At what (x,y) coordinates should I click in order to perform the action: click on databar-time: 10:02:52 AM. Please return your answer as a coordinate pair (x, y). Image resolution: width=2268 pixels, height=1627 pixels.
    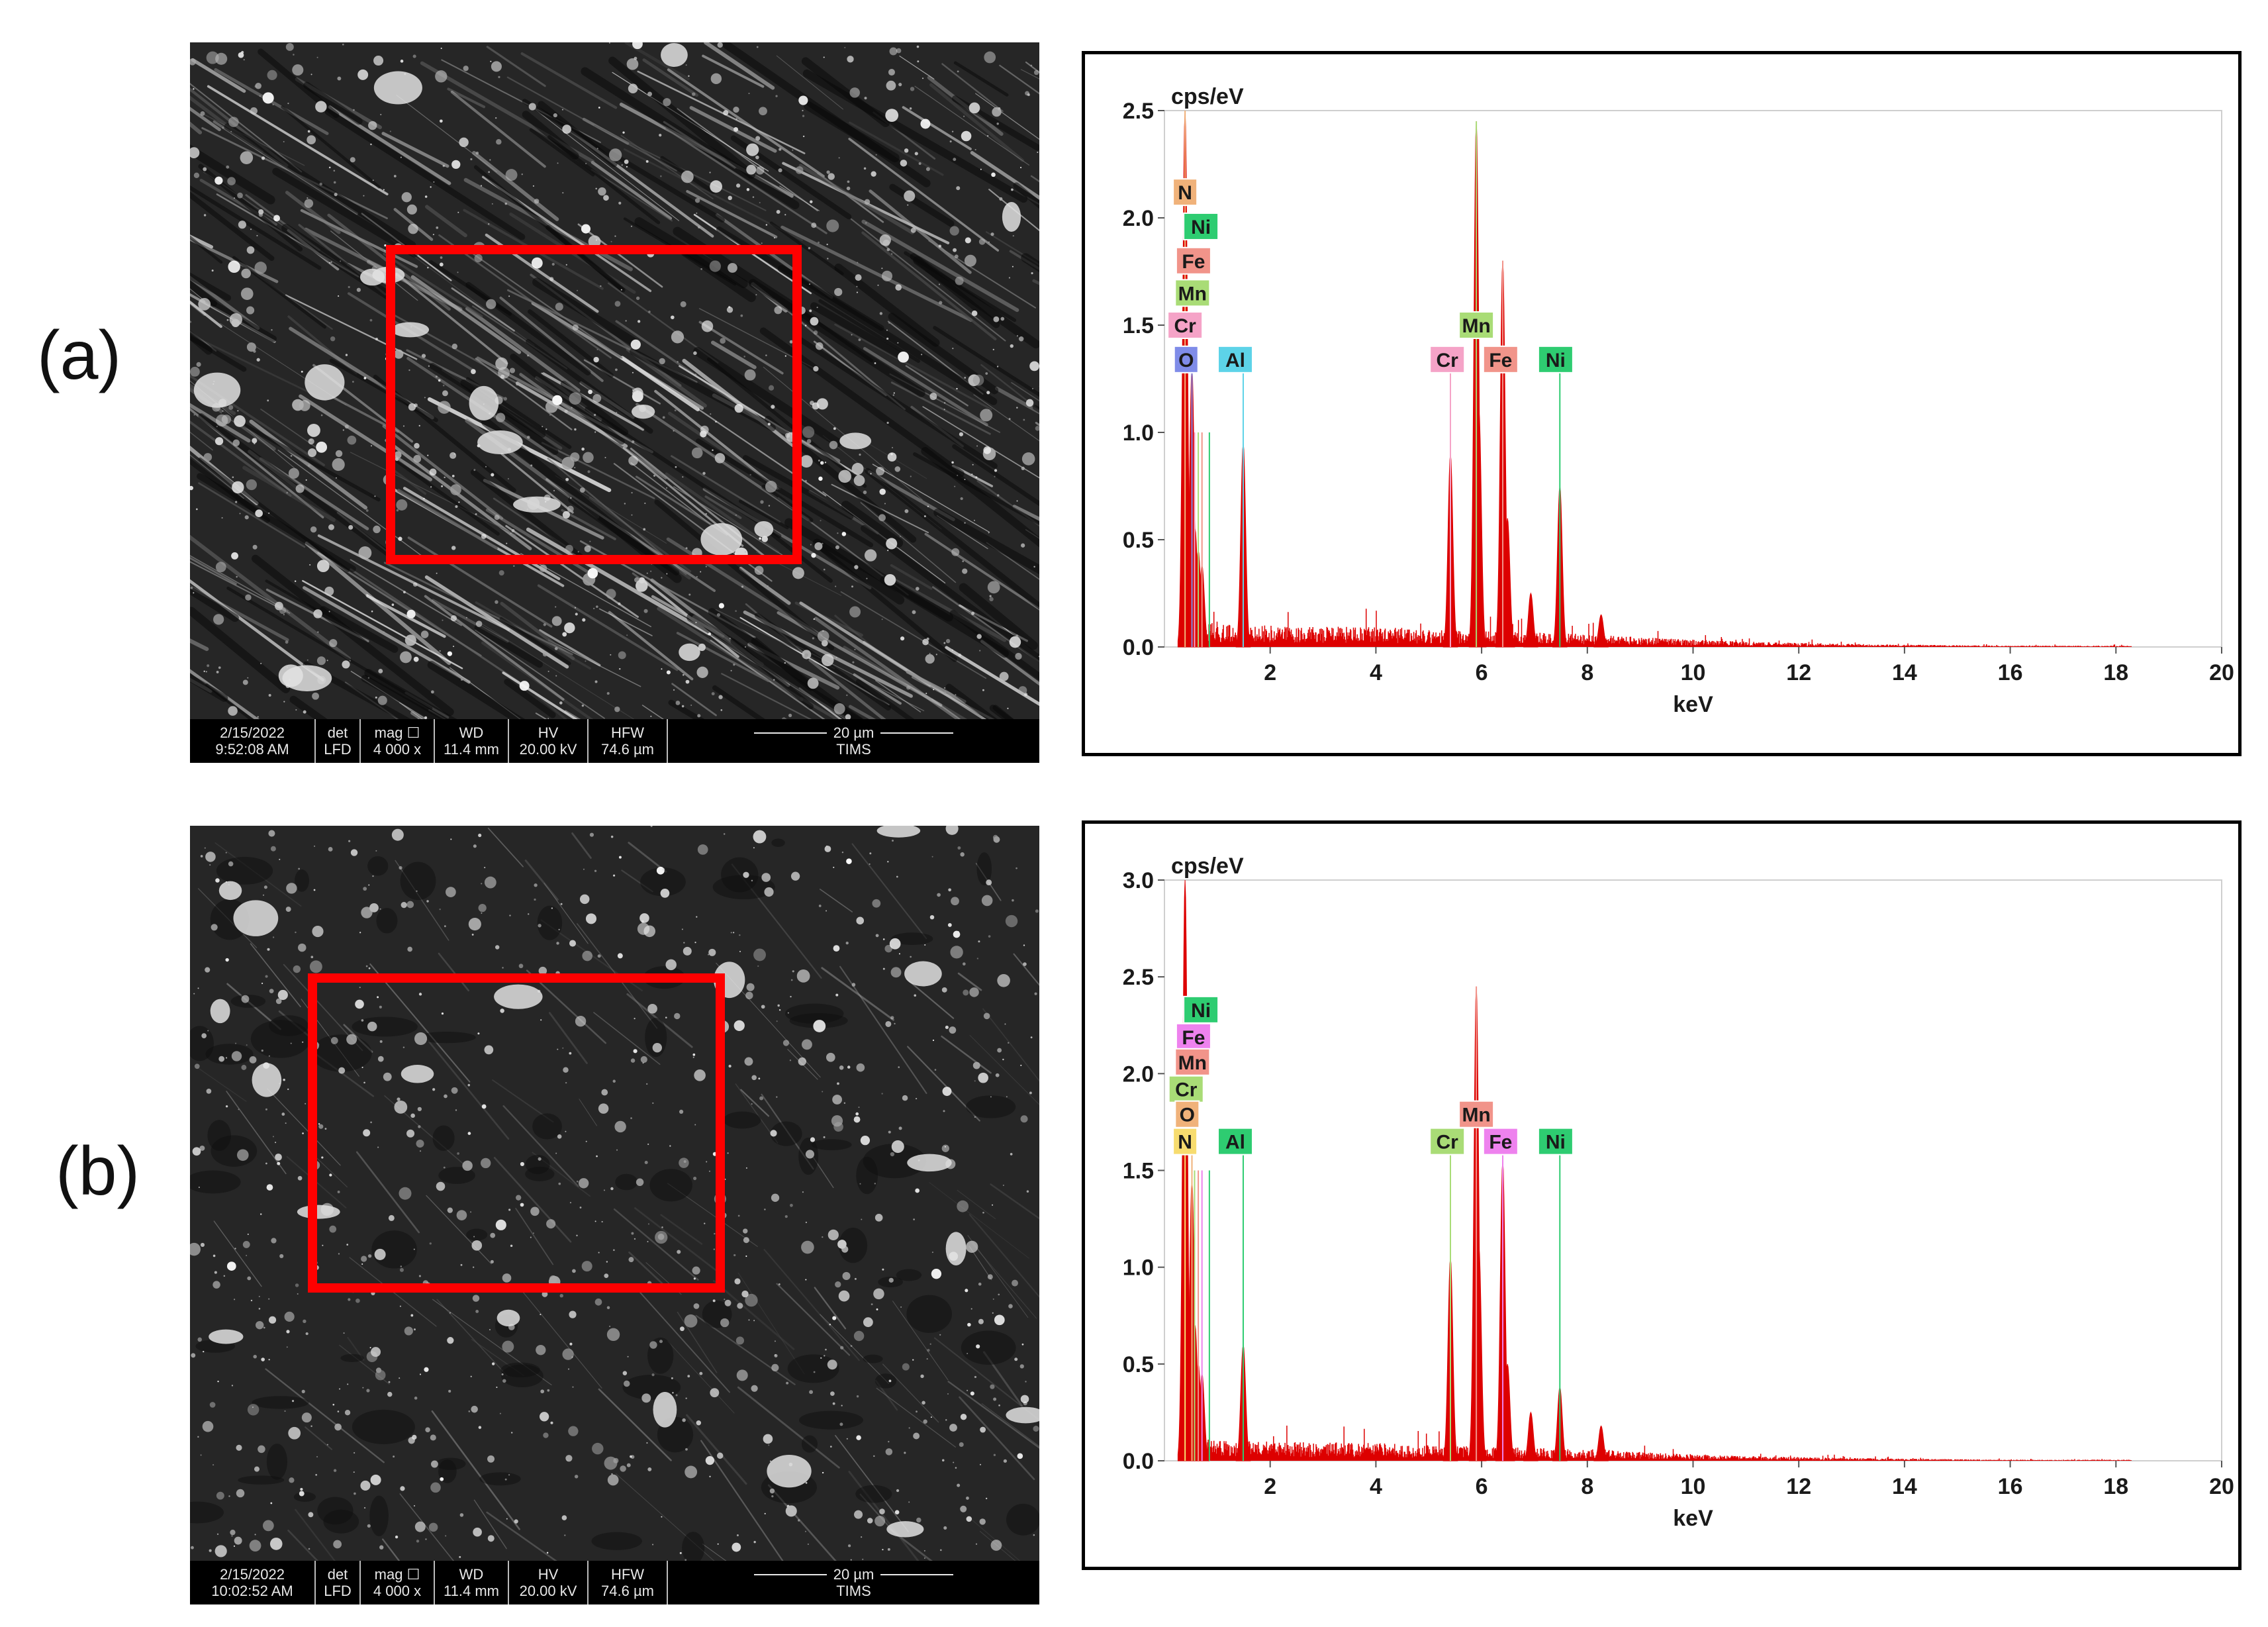
    Looking at the image, I should click on (252, 1591).